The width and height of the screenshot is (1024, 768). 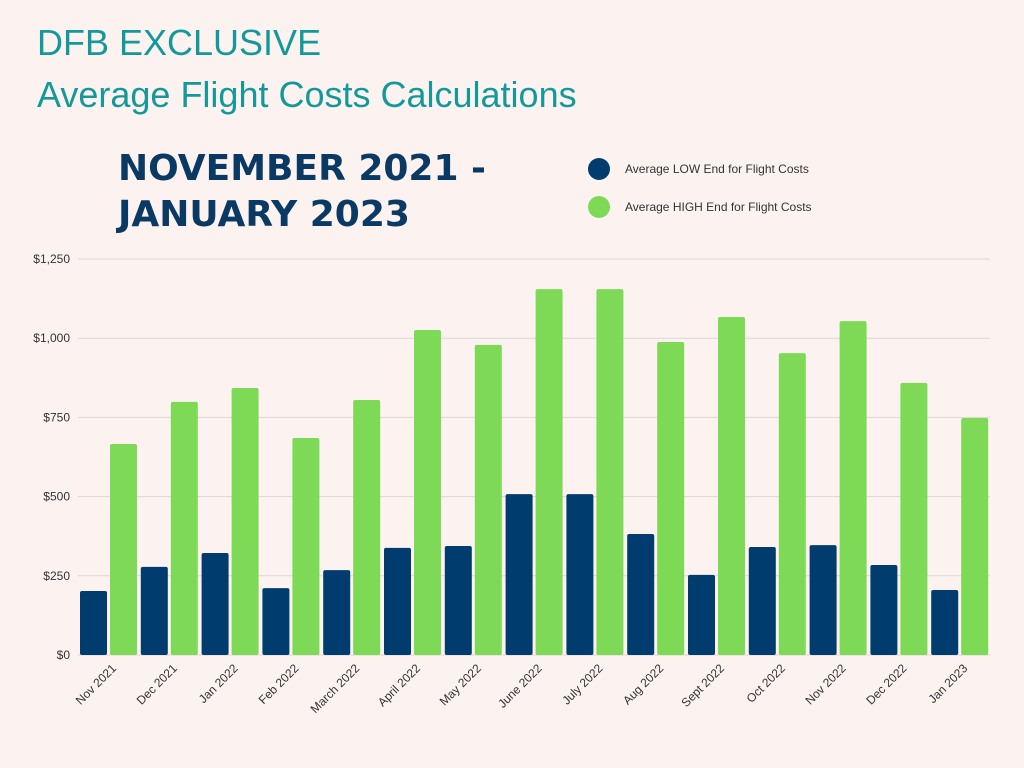 I want to click on x-tick-label: April 2022, so click(x=399, y=685).